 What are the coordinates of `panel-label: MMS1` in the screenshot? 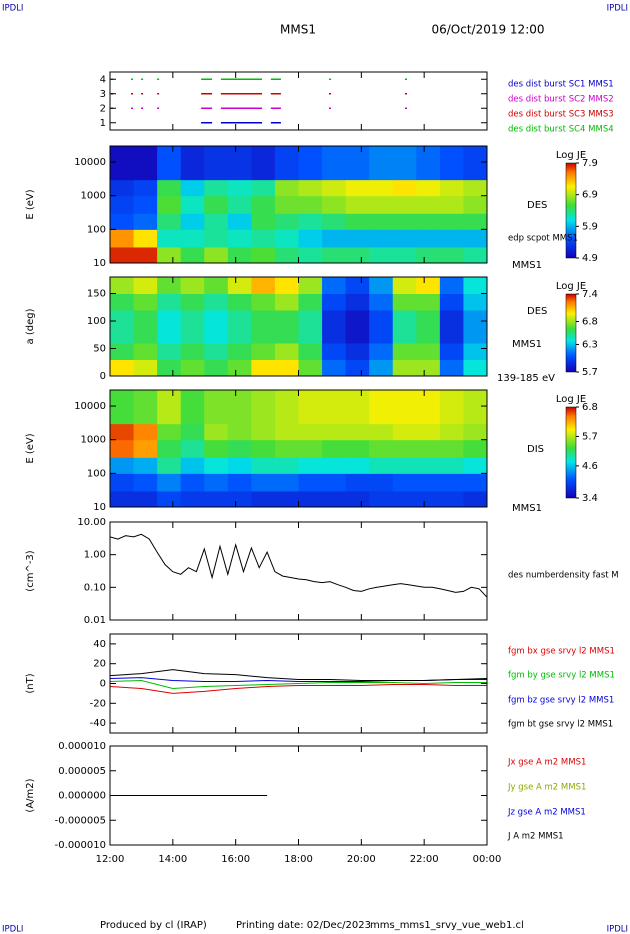 It's located at (527, 344).